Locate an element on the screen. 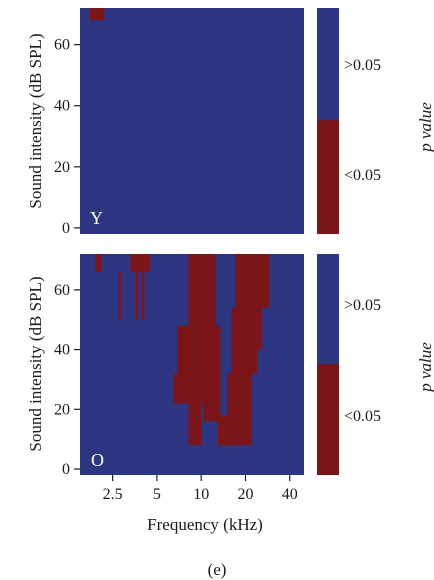 The width and height of the screenshot is (434, 580). y-axis-label-top: Sound intensity (dB SPL) is located at coordinates (35, 120).